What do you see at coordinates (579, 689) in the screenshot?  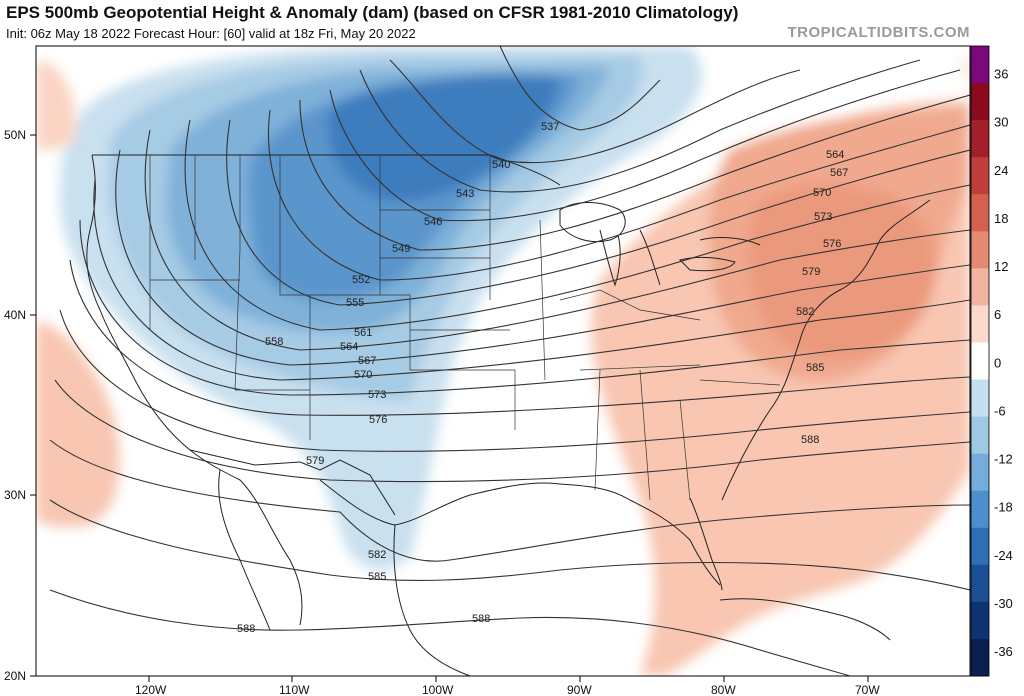 I see `lon-label: 90W` at bounding box center [579, 689].